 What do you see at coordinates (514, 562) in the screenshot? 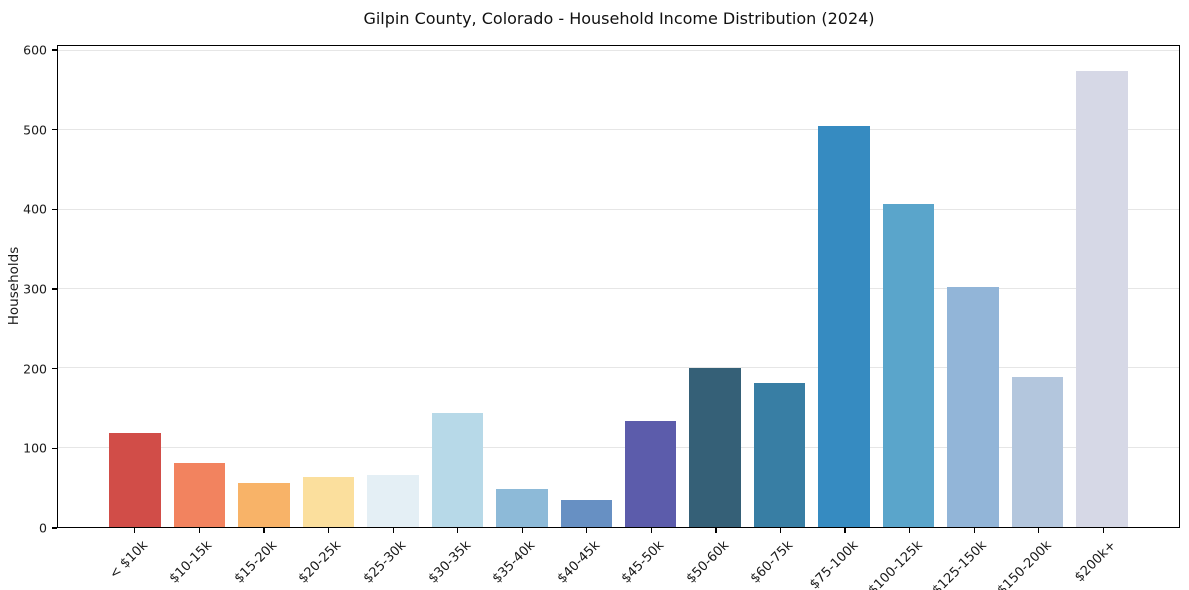
I see `x-tick-label: $35-40k` at bounding box center [514, 562].